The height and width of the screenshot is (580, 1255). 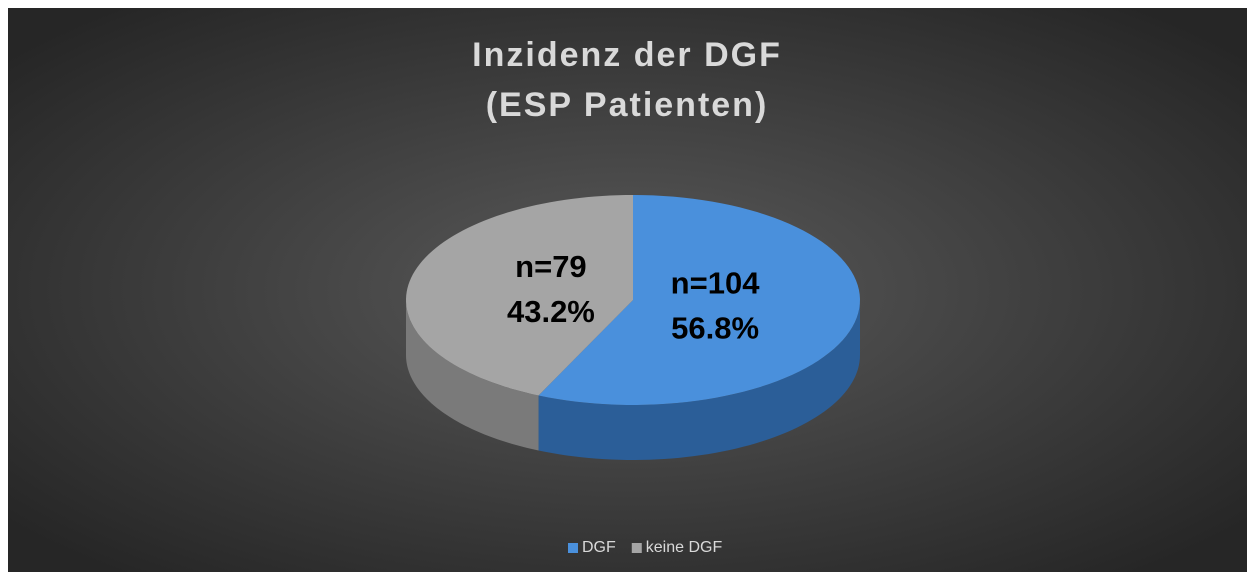 What do you see at coordinates (716, 282) in the screenshot?
I see `data-label: n=104` at bounding box center [716, 282].